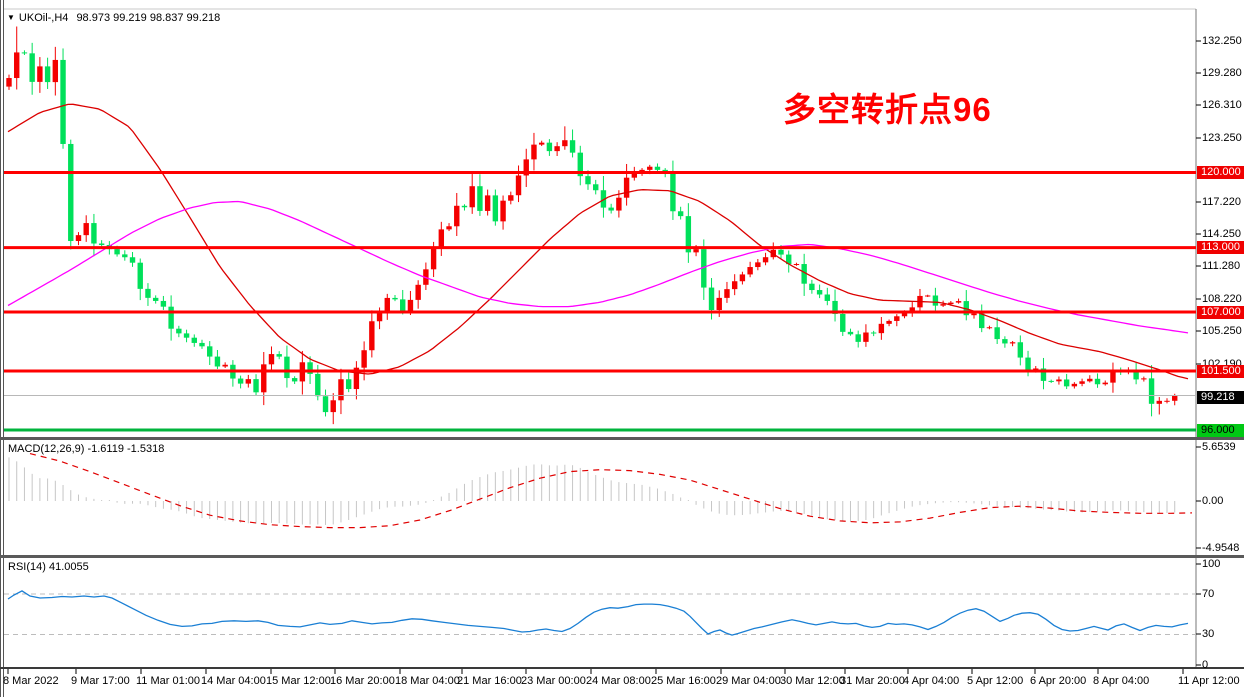  I want to click on price-axis-label: 117.220, so click(1221, 202).